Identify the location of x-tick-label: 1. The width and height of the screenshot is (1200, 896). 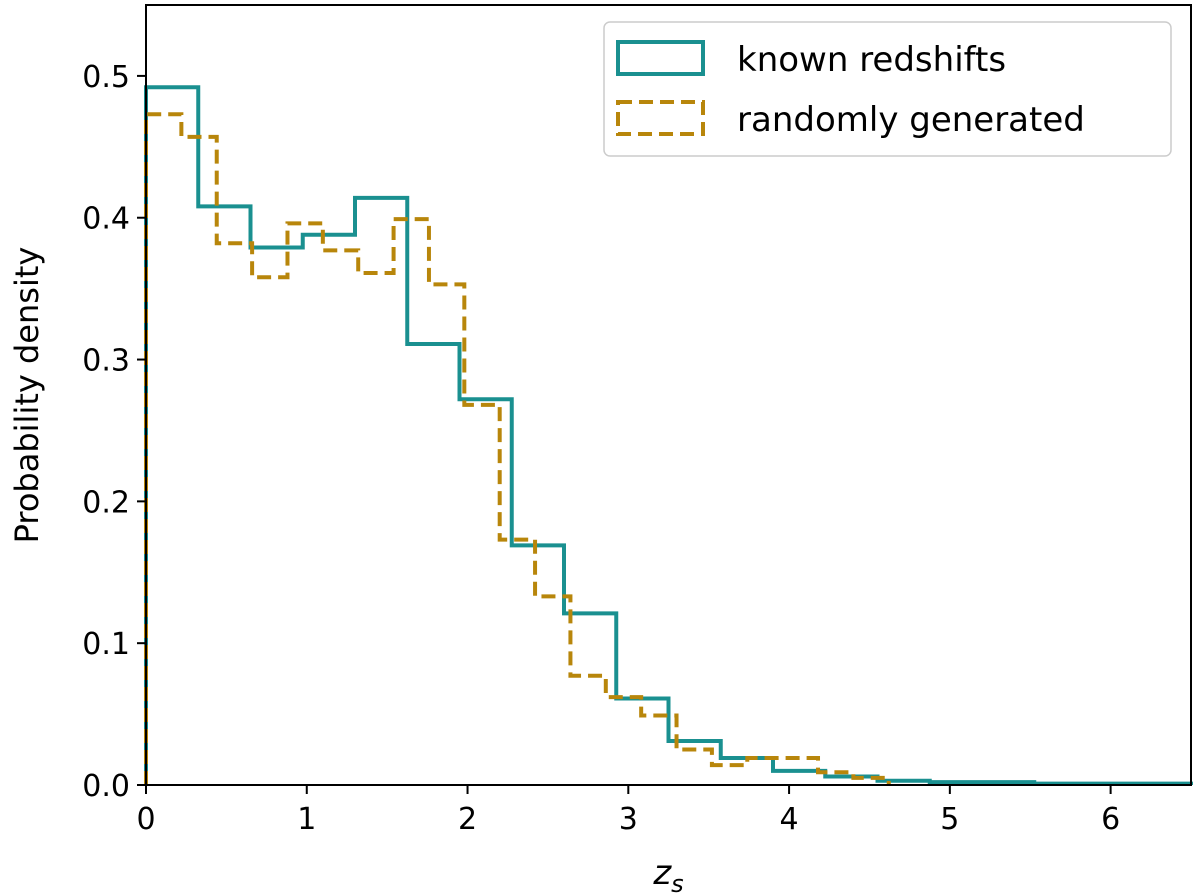
(306, 819).